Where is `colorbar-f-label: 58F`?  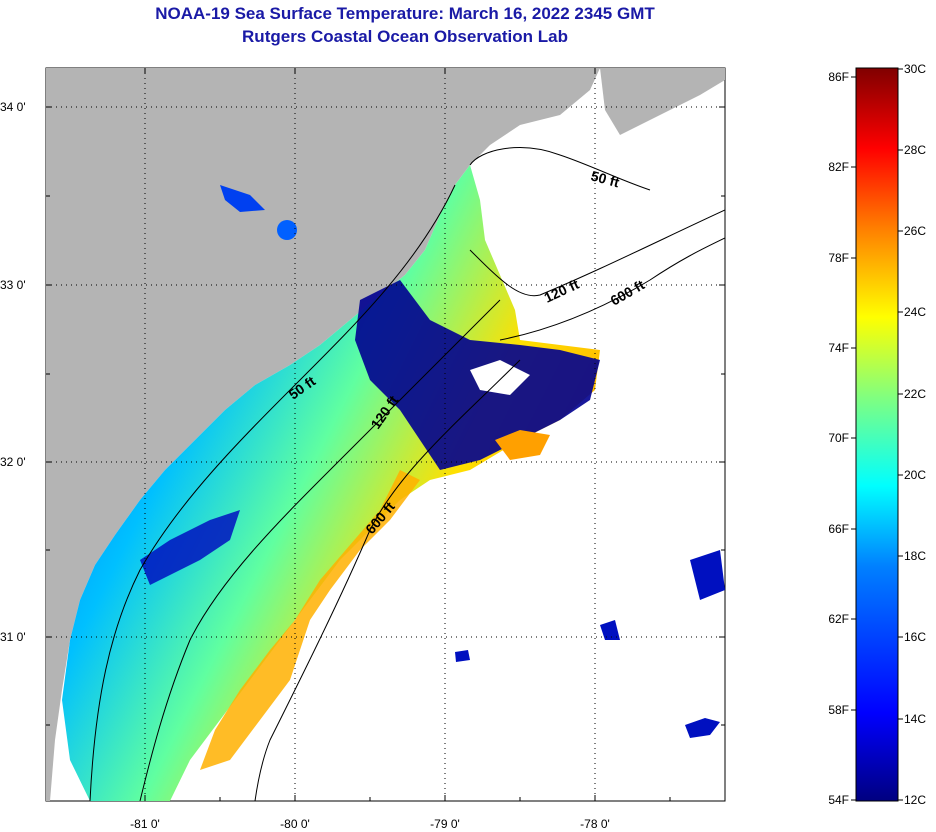 colorbar-f-label: 58F is located at coordinates (838, 710).